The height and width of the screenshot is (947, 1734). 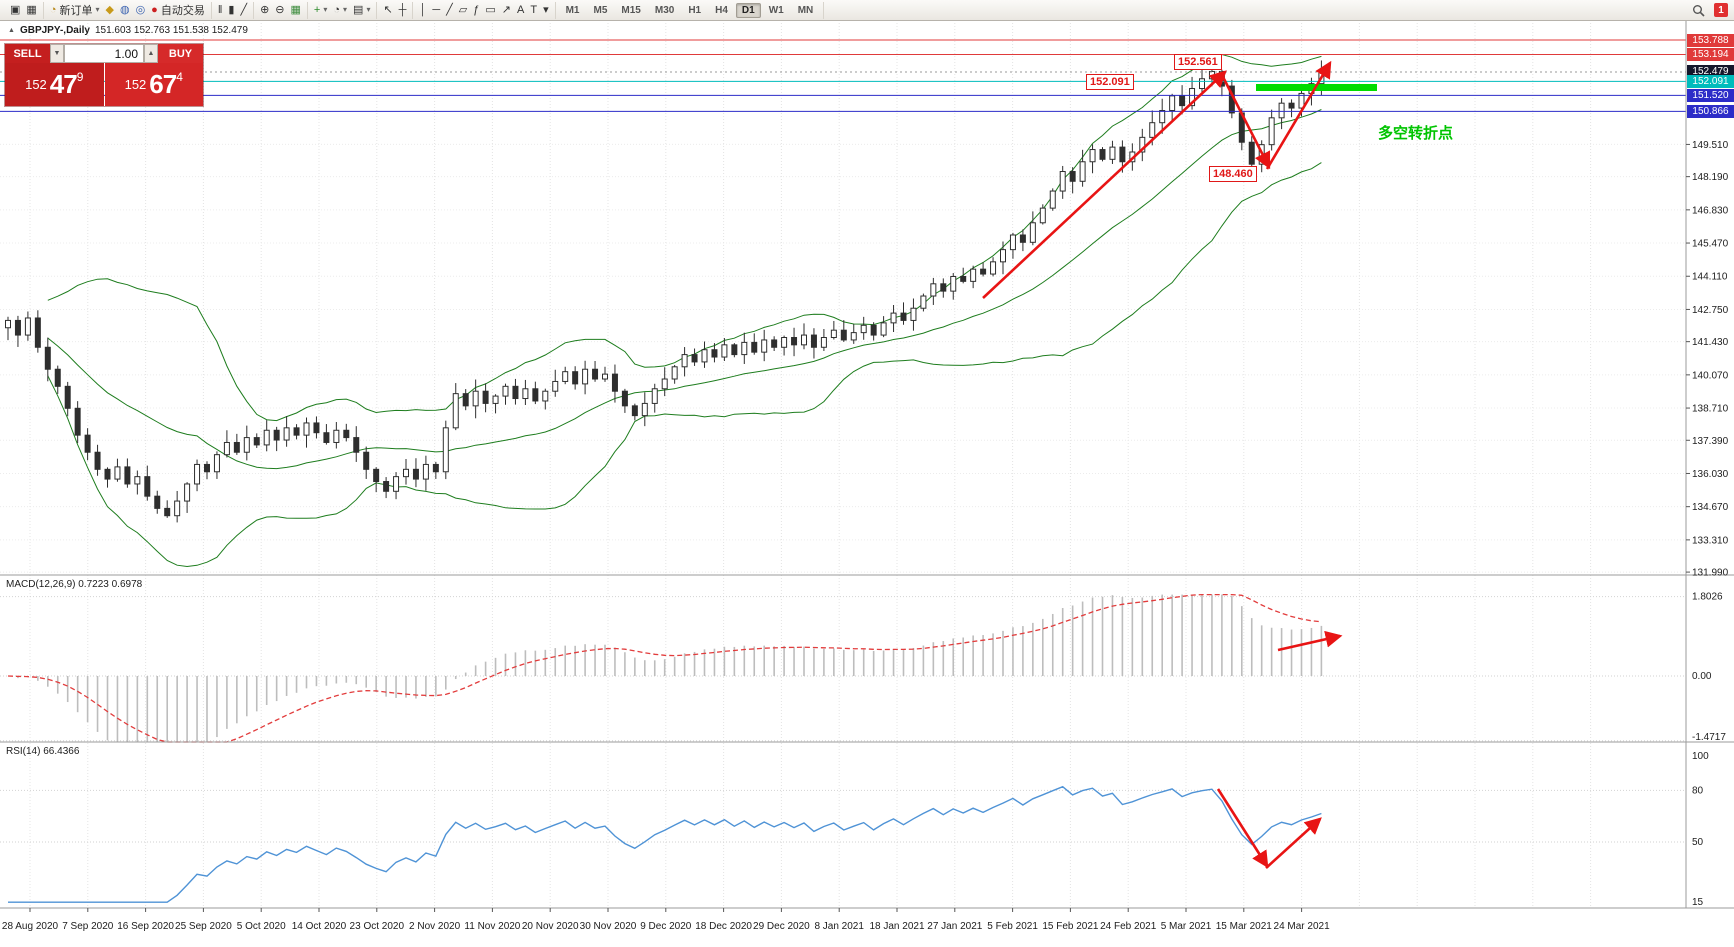 I want to click on crosshair-button: ┼, so click(x=403, y=10).